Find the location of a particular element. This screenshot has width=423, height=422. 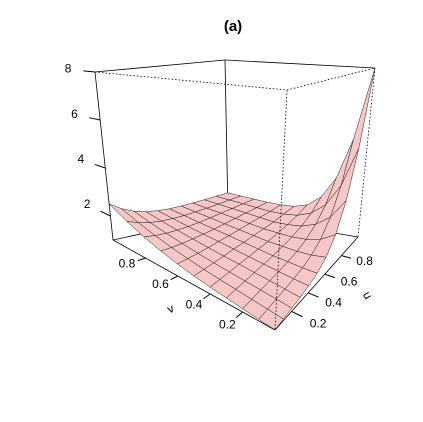

z-tick-label: 2 is located at coordinates (87, 204).